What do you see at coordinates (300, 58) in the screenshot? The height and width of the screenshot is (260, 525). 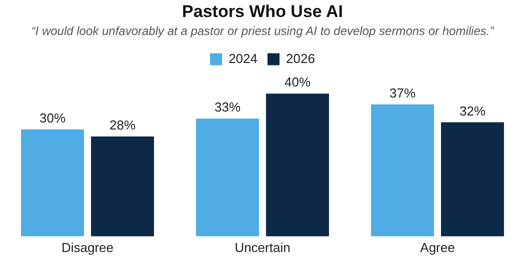 I see `legend-label: 2026` at bounding box center [300, 58].